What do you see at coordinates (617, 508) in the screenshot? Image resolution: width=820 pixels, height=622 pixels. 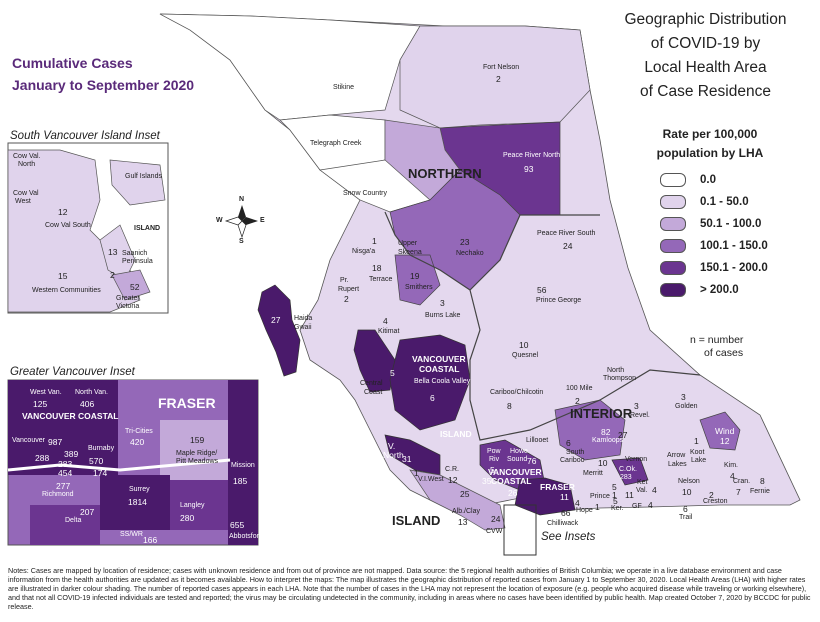 I see `area-keremeos: Ker.` at bounding box center [617, 508].